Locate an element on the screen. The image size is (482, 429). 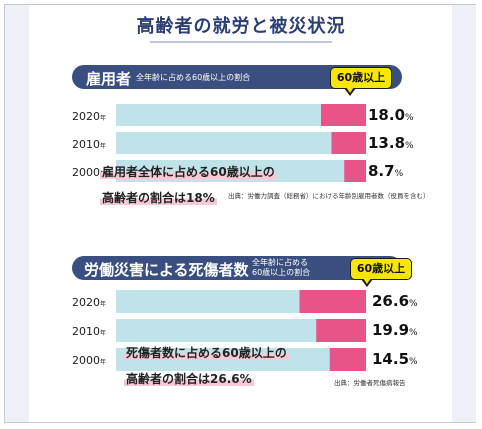
right-side-band is located at coordinates (464, 213).